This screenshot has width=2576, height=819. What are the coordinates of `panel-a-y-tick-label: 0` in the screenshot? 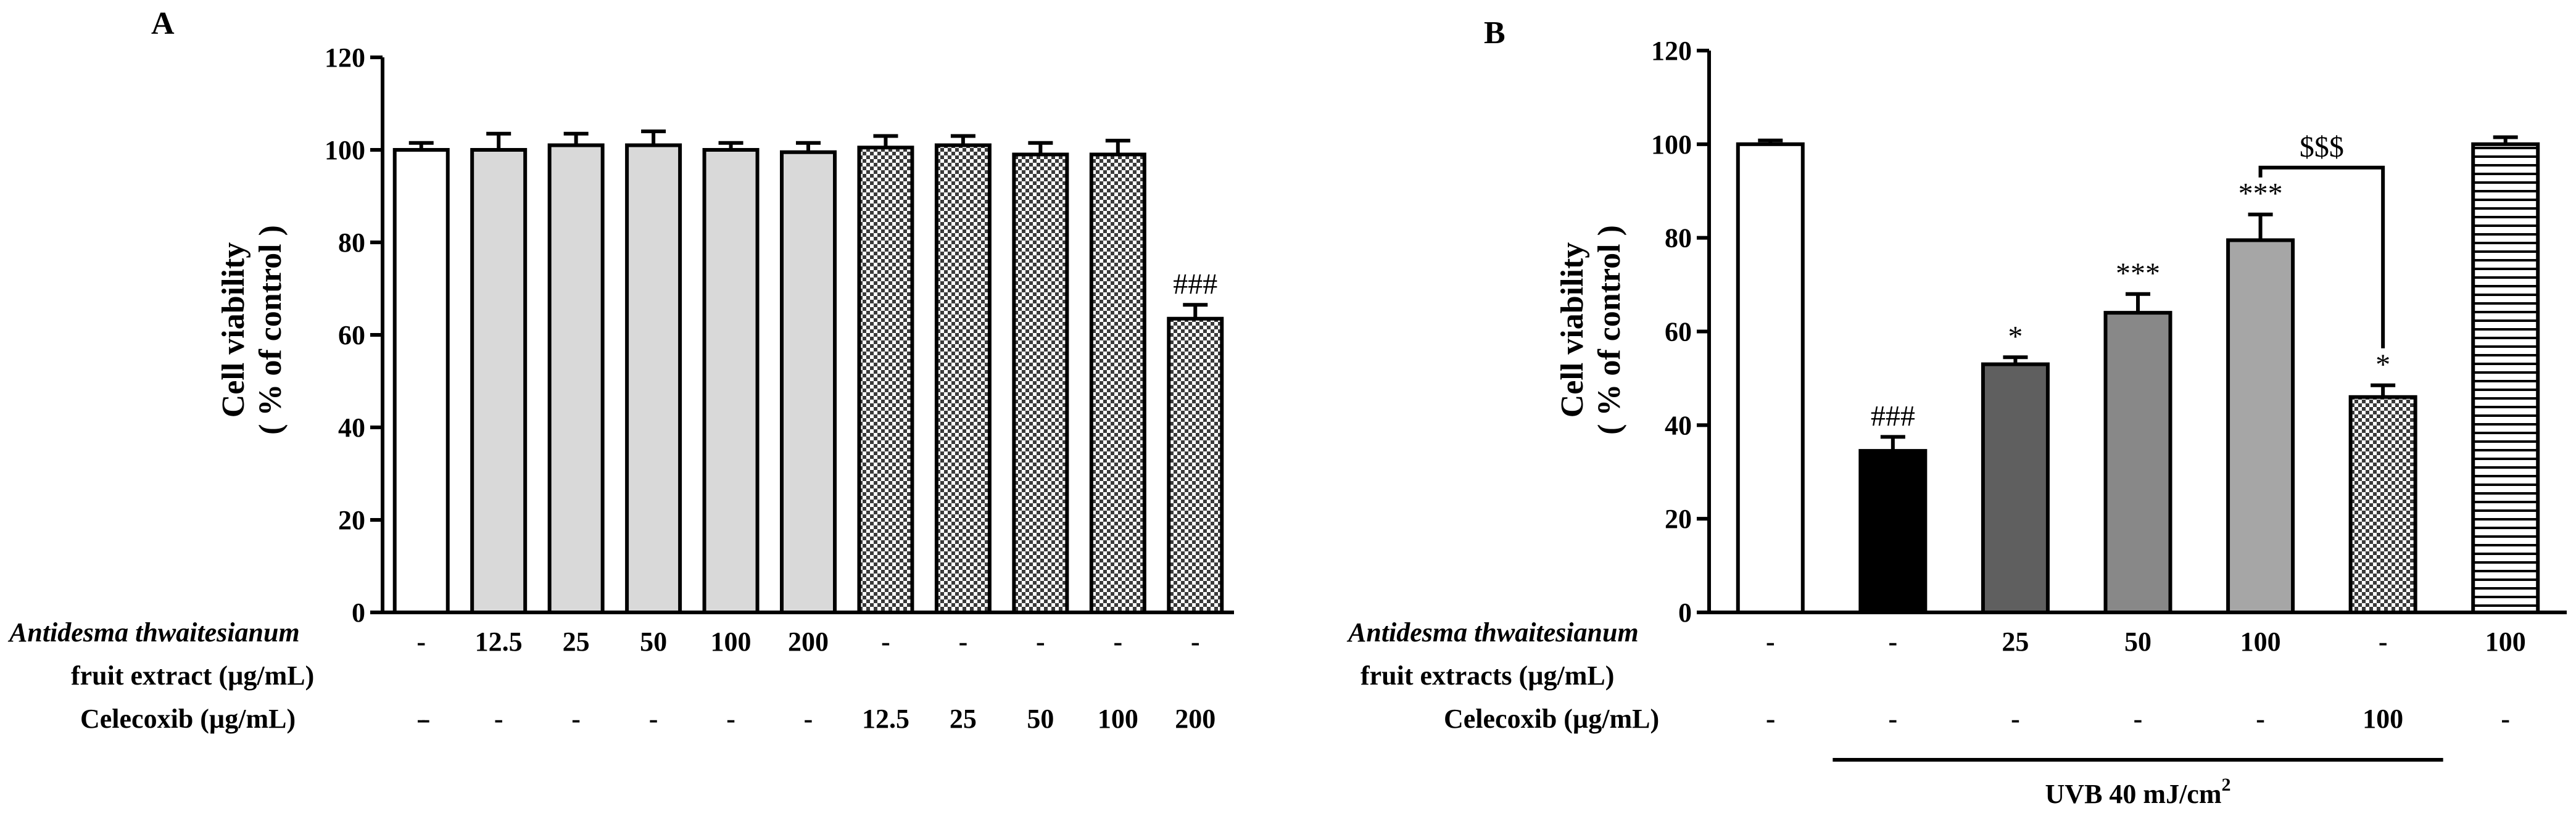 It's located at (358, 613).